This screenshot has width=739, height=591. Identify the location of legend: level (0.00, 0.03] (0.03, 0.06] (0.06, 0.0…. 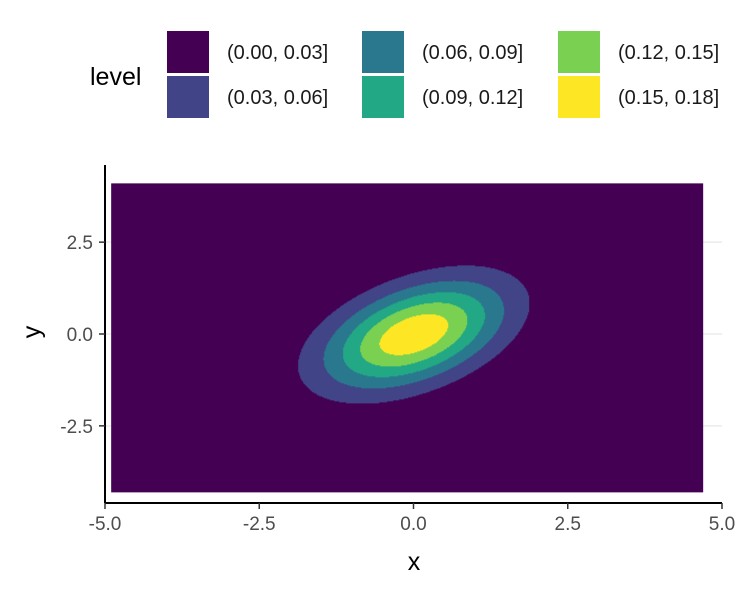
(404, 74).